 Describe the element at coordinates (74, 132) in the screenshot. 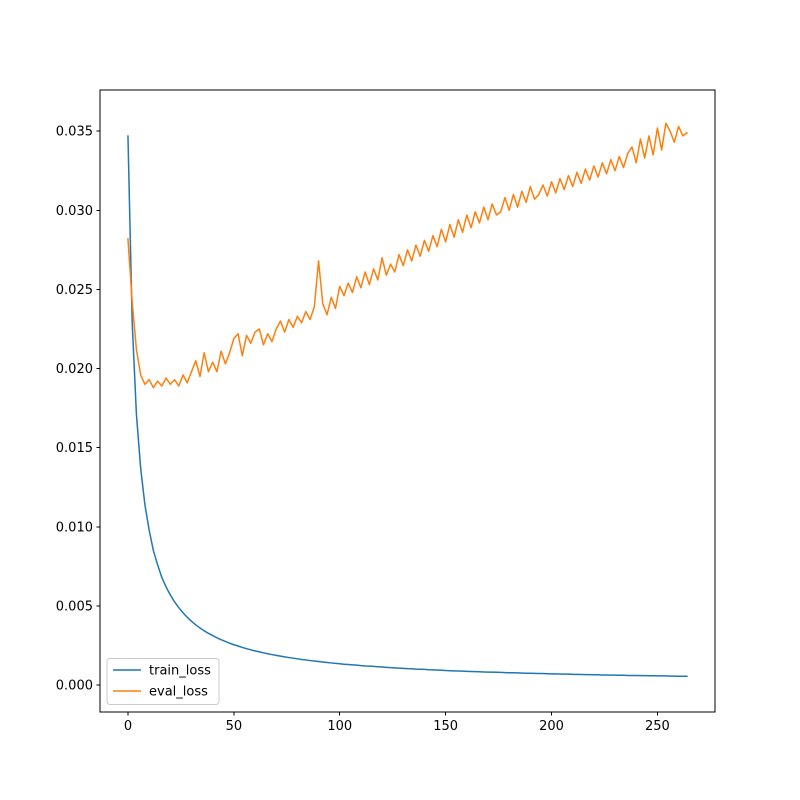

I see `y-tick-label: 0.035` at that location.